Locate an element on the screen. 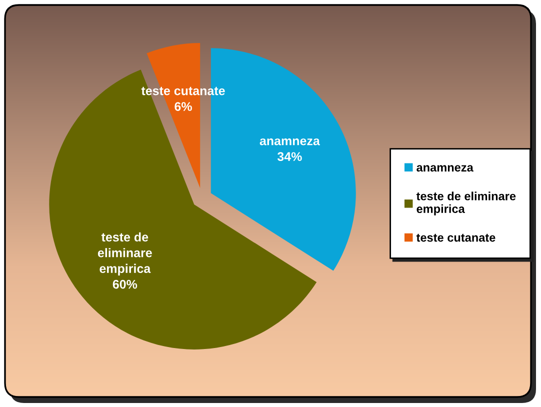 The height and width of the screenshot is (407, 541). legend-label: anamneza is located at coordinates (445, 168).